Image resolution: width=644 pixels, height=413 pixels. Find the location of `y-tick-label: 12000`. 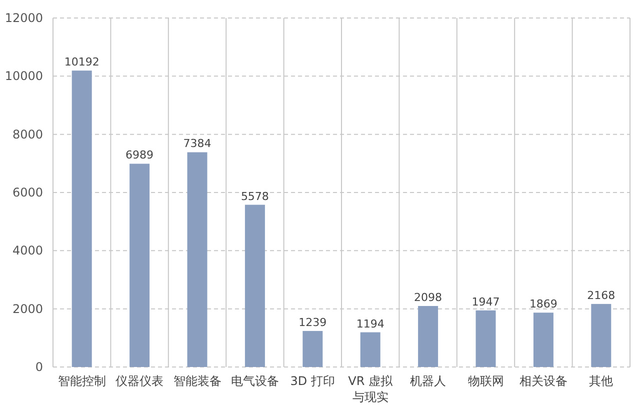

y-tick-label: 12000 is located at coordinates (23, 18).